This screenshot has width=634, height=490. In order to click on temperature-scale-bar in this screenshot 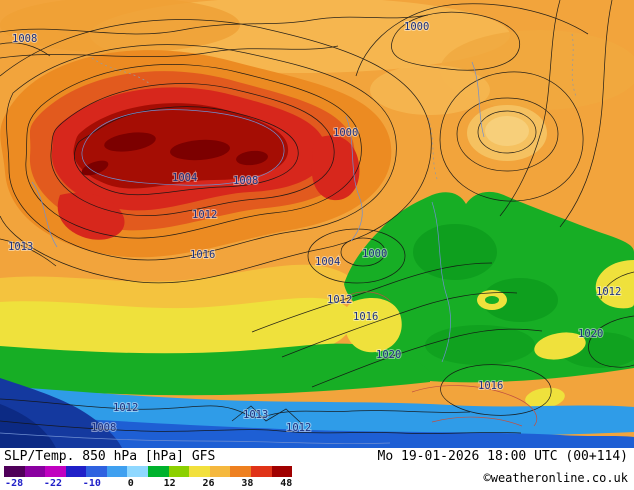, I will do `click(148, 471)`.